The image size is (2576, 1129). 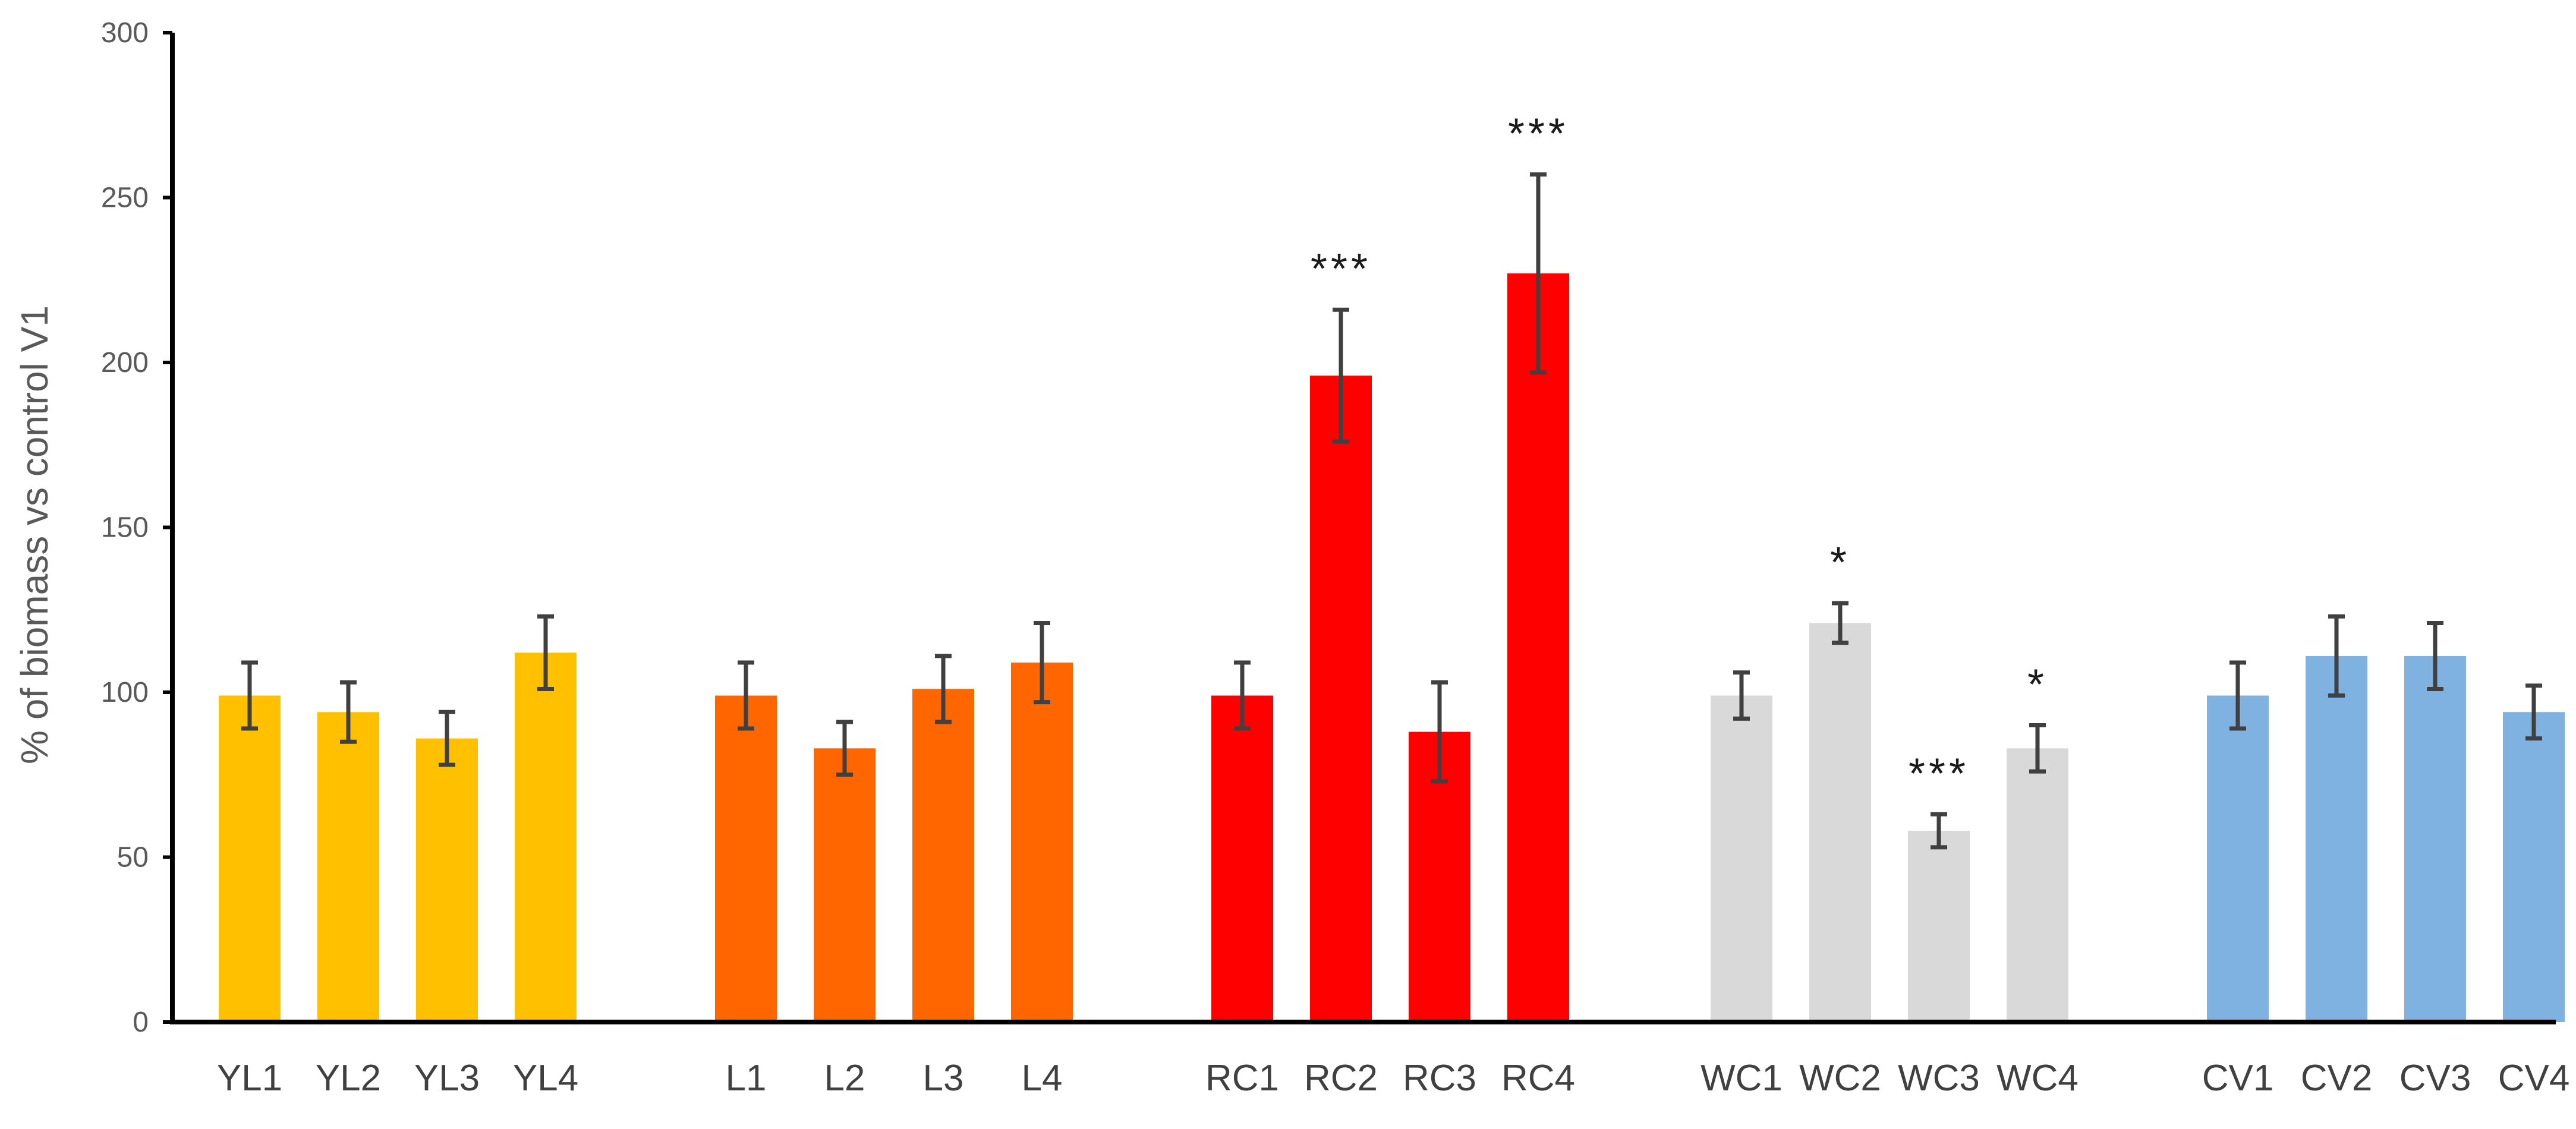 What do you see at coordinates (2038, 685) in the screenshot?
I see `significance-label-wc4: *` at bounding box center [2038, 685].